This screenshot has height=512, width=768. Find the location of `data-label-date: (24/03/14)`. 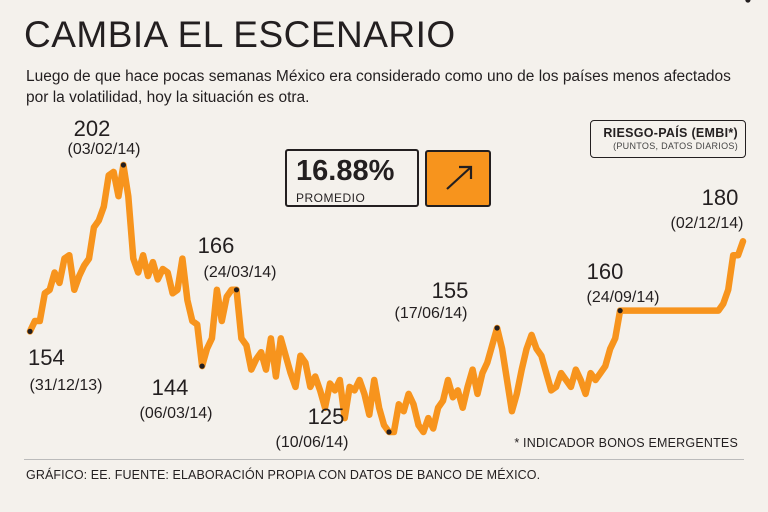

data-label-date: (24/03/14) is located at coordinates (240, 272).